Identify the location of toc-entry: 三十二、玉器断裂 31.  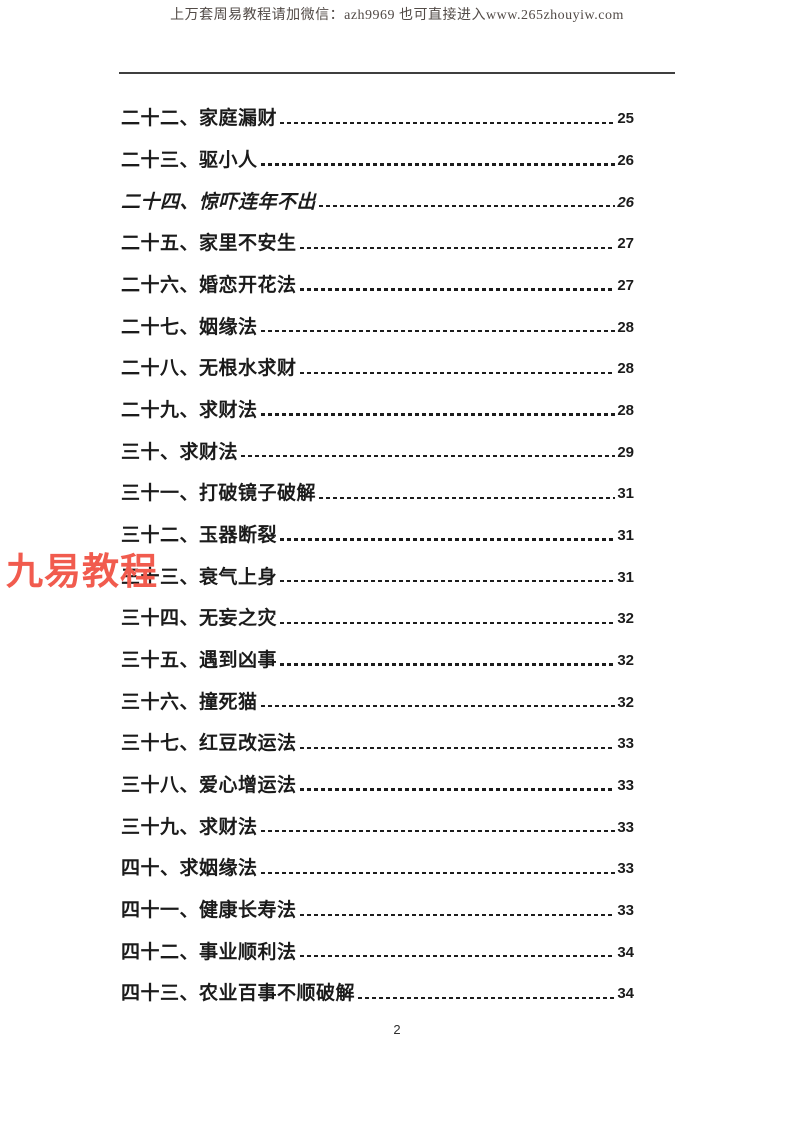
(377, 534).